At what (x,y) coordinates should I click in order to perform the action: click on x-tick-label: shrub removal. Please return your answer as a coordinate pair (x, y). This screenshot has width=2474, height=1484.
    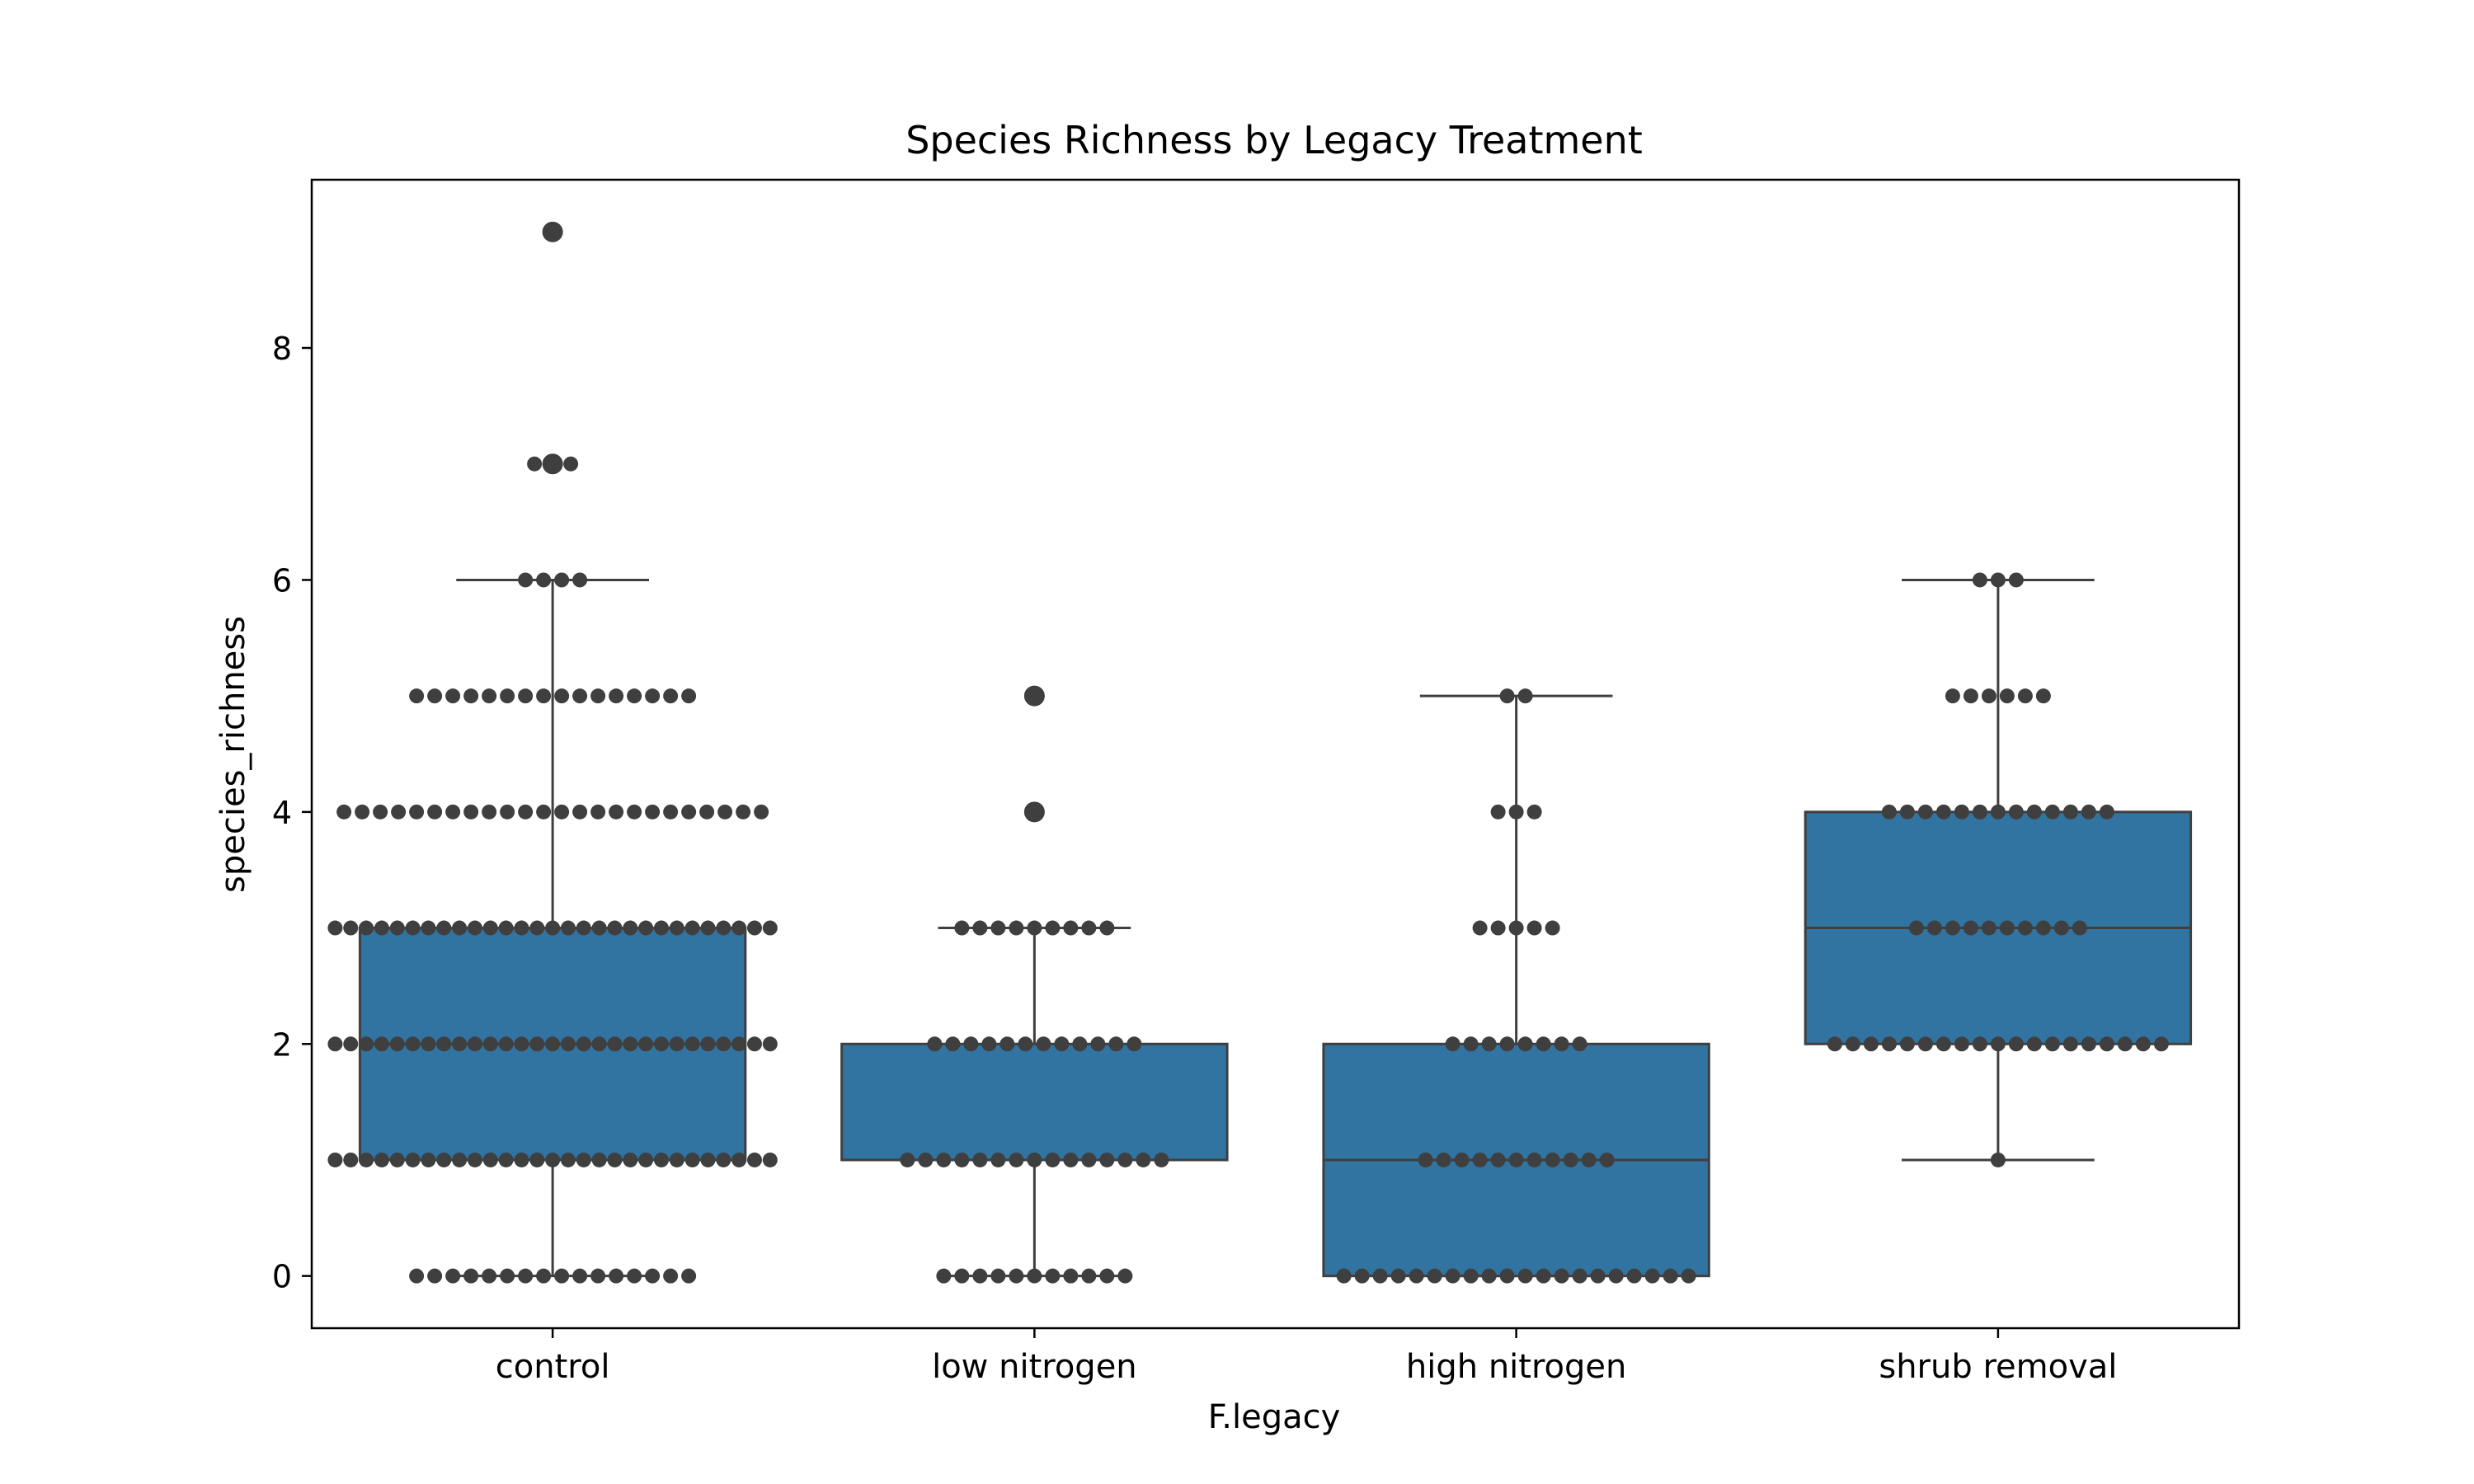
    Looking at the image, I should click on (1998, 1367).